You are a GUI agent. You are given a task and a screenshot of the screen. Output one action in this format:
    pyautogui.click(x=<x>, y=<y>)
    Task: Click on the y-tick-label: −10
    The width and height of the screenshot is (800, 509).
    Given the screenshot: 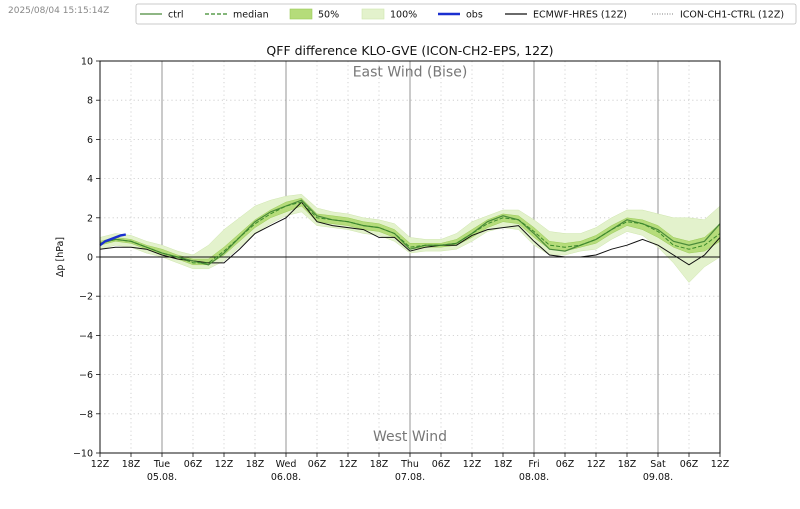 What is the action you would take?
    pyautogui.click(x=83, y=454)
    